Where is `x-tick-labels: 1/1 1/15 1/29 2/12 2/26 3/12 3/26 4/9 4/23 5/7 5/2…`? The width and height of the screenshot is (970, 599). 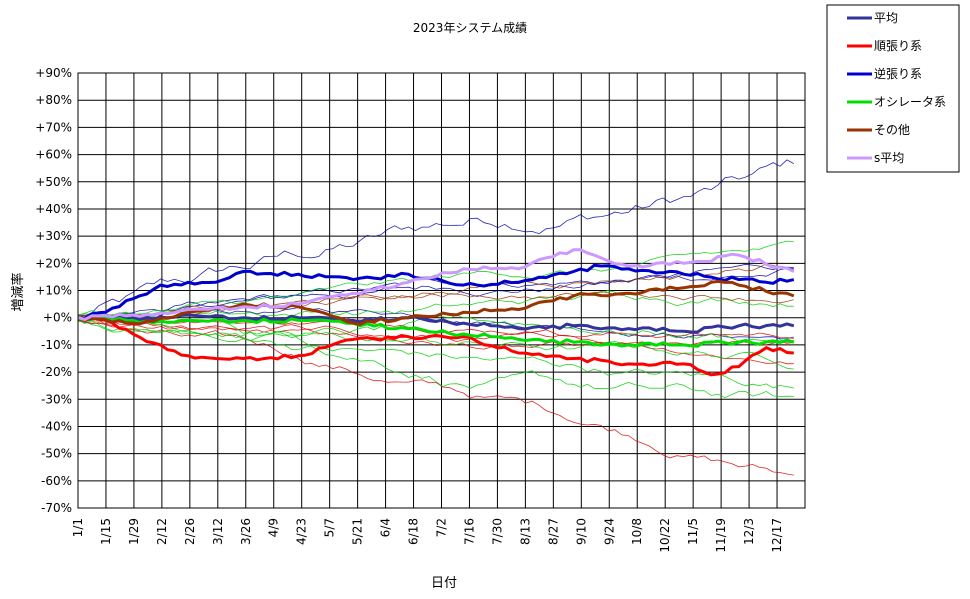
x-tick-labels: 1/1 1/15 1/29 2/12 2/26 3/12 3/26 4/9 4/23 5/7 5/2… is located at coordinates (427, 535).